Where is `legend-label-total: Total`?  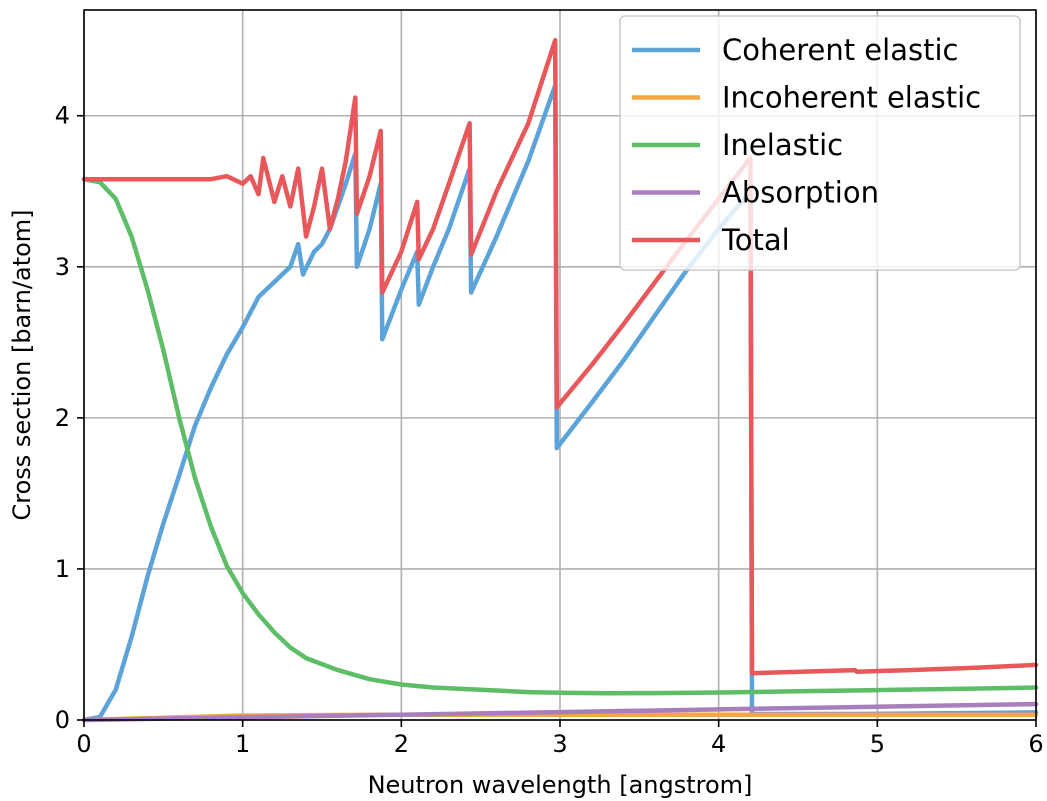 legend-label-total: Total is located at coordinates (755, 240).